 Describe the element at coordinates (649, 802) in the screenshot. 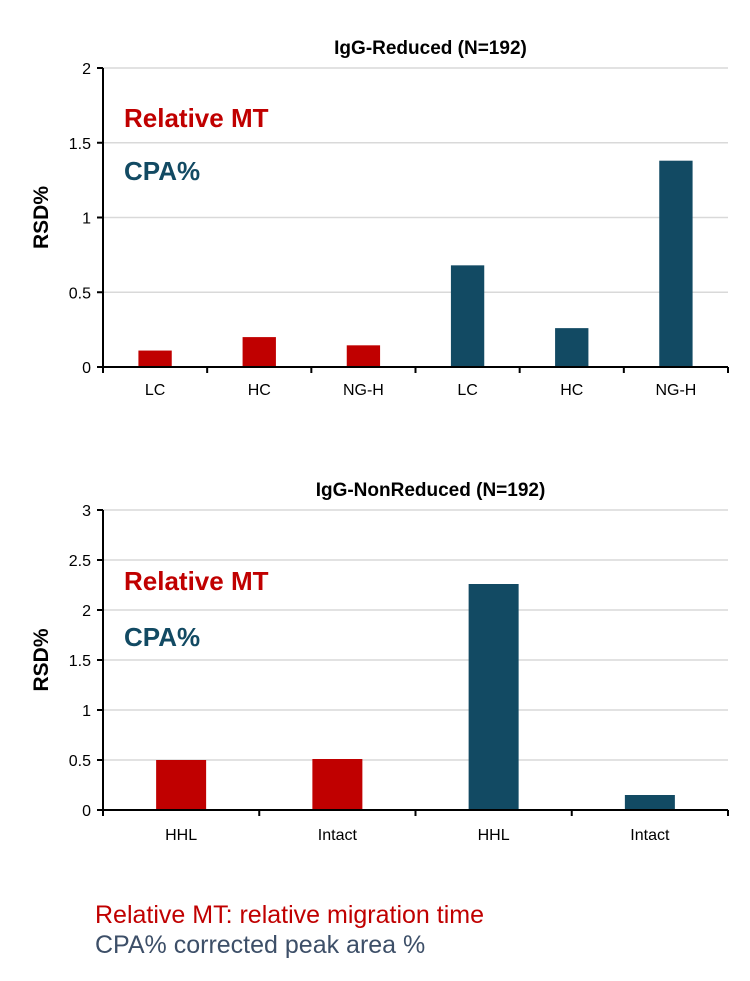

I see `bar-cpa-intact` at that location.